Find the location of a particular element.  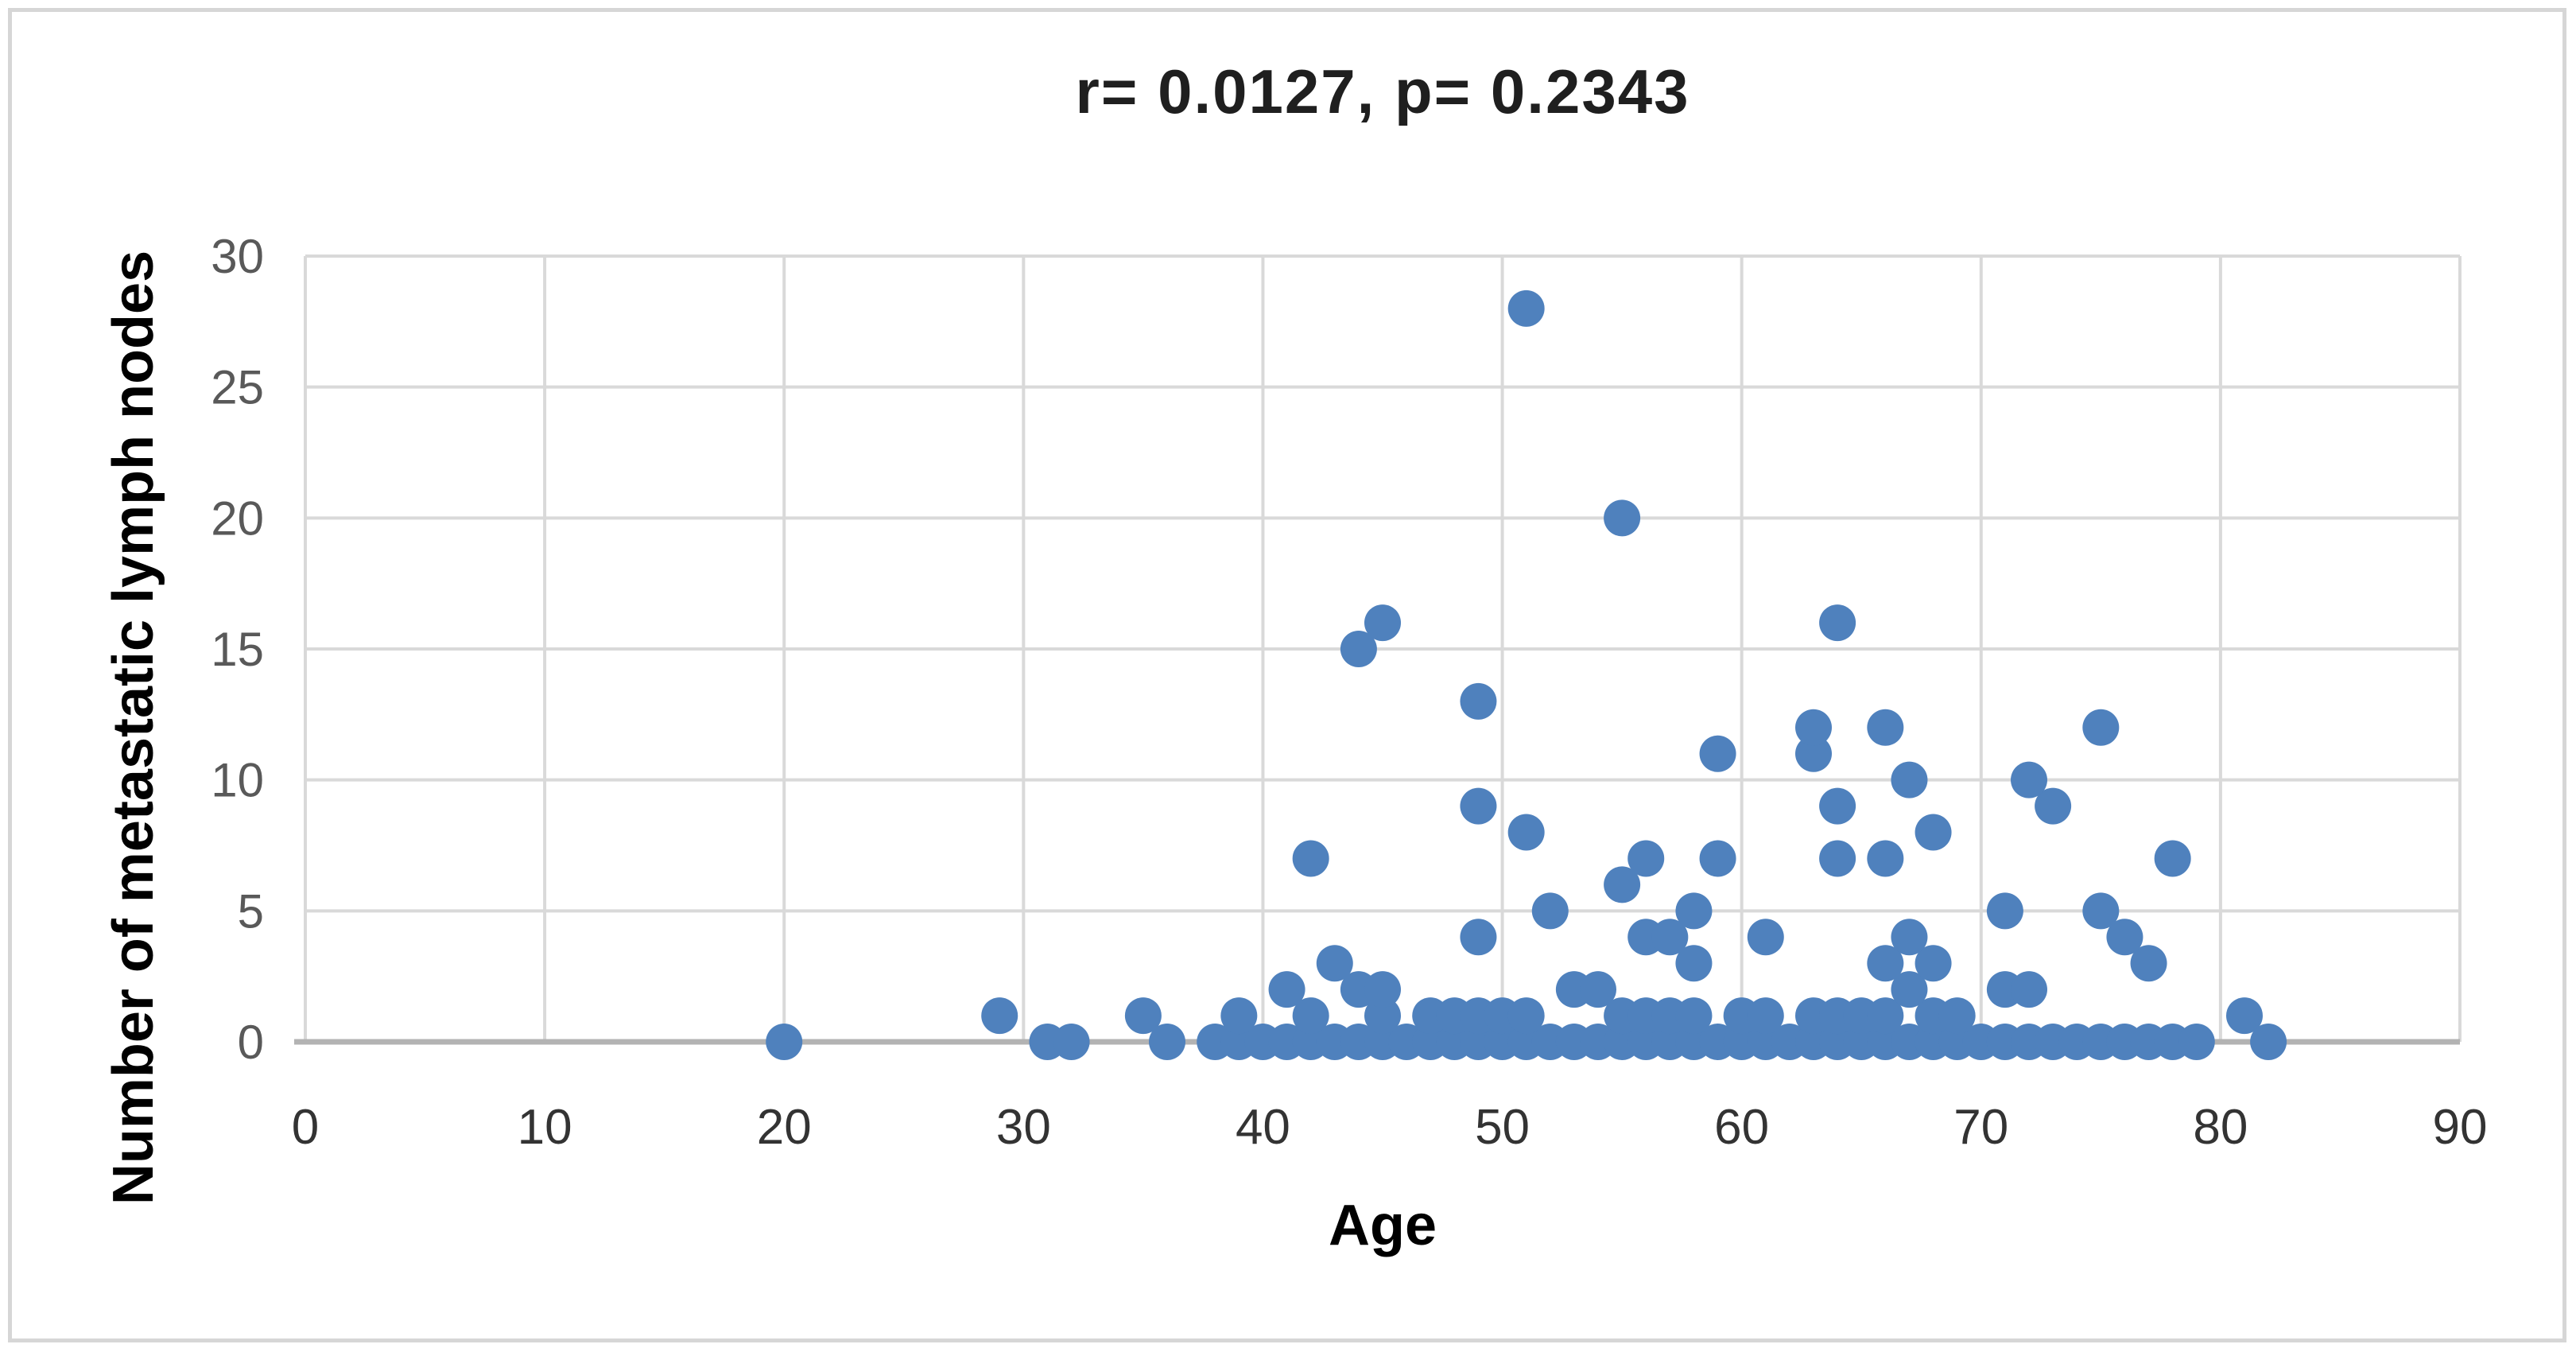

y-axis-title: Number of metastatic lymph nodes is located at coordinates (133, 728).